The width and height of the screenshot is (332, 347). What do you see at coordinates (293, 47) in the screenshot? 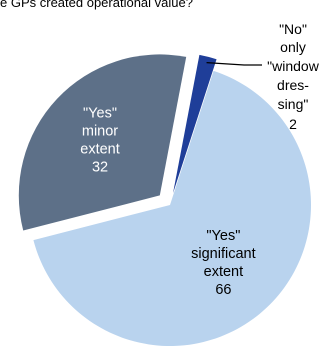
I see `callout-label-line-2: only` at bounding box center [293, 47].